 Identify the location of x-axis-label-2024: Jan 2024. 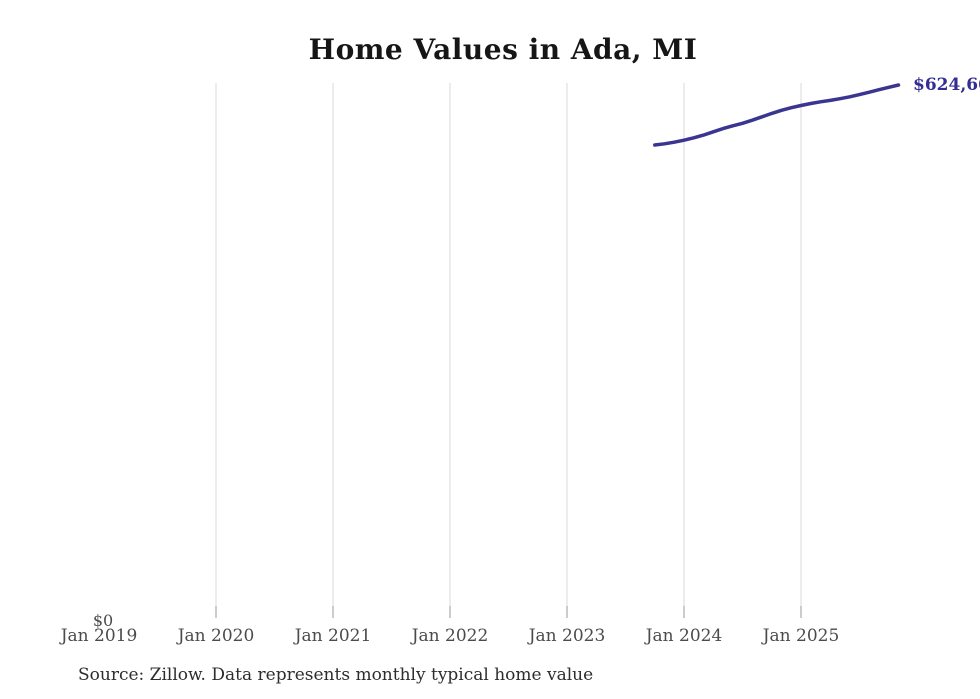
(683, 636).